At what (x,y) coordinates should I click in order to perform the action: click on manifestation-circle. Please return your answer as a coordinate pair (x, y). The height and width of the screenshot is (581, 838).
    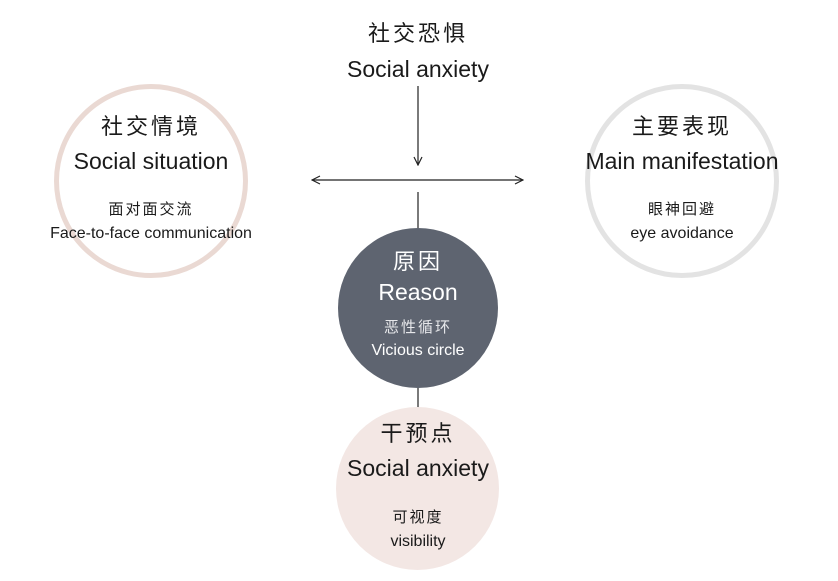
    Looking at the image, I should click on (682, 181).